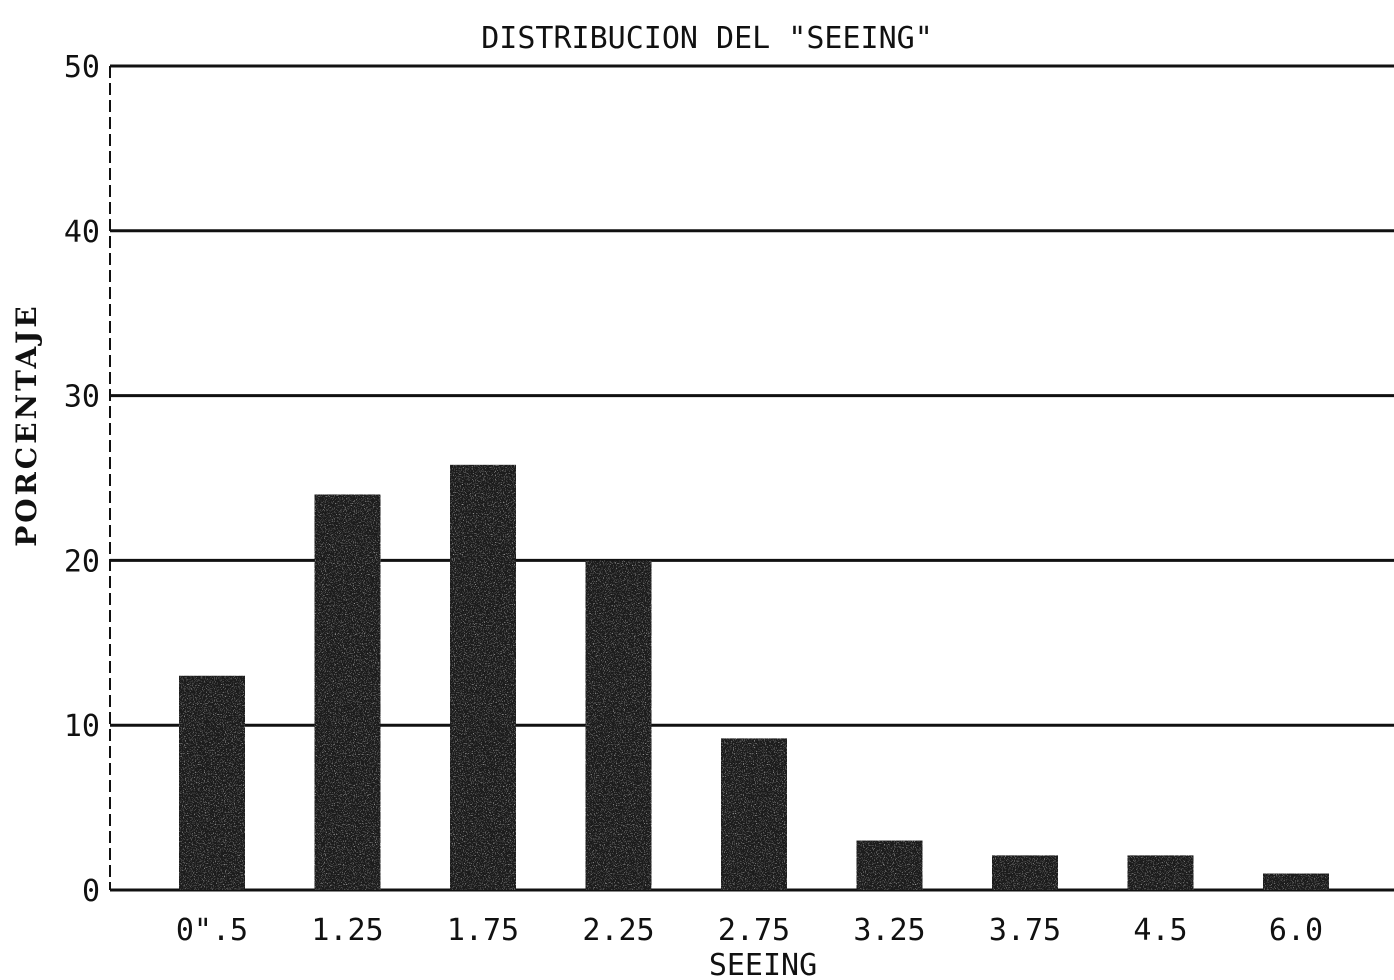 This screenshot has height=980, width=1394. What do you see at coordinates (347, 930) in the screenshot?
I see `x-tick-label: 1.25` at bounding box center [347, 930].